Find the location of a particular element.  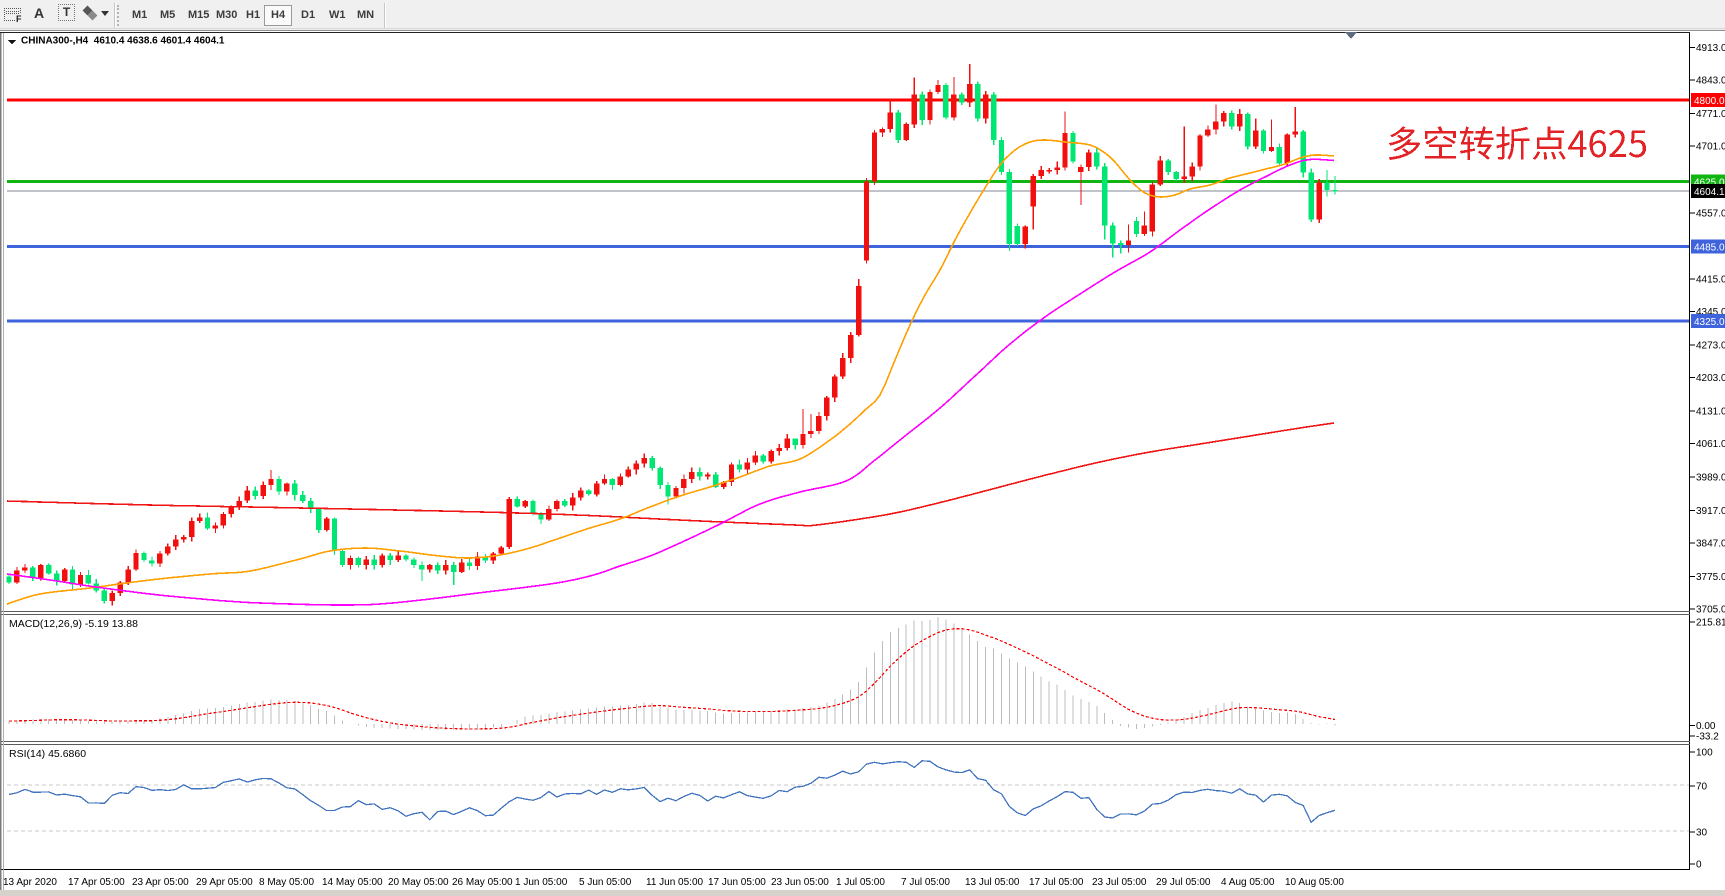

svg-text: 4415.0 is located at coordinates (1710, 280).